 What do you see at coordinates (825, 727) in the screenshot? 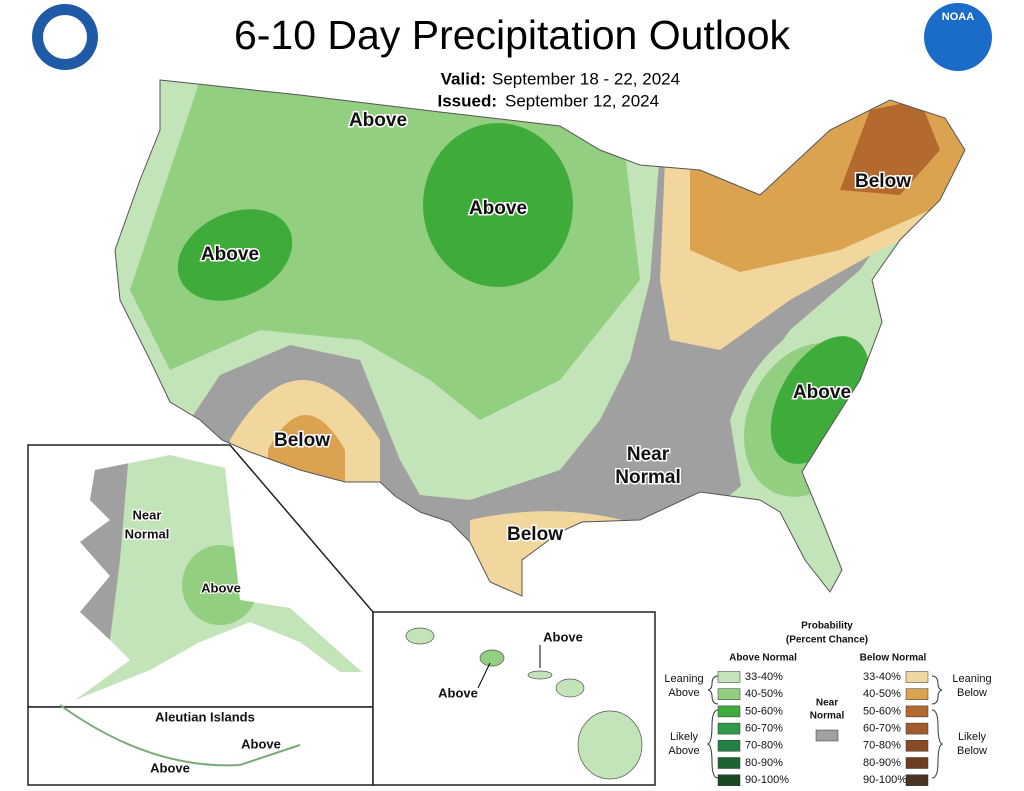
I see `legend-braces` at bounding box center [825, 727].